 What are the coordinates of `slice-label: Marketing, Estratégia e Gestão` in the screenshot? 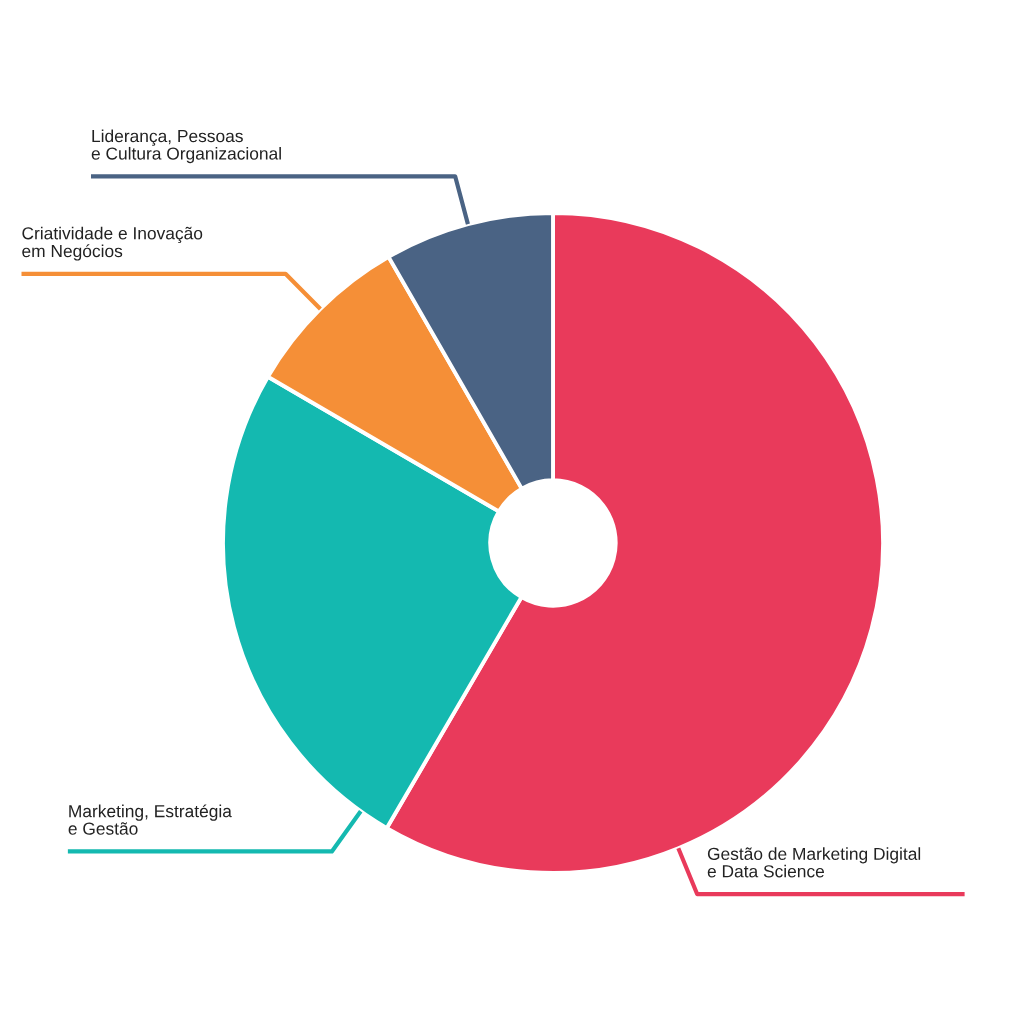 It's located at (150, 819).